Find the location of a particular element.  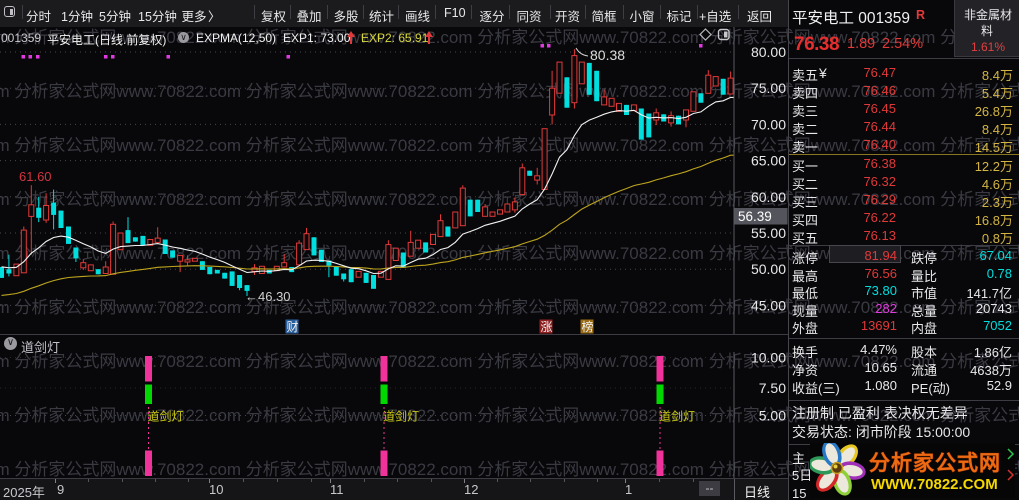

svg-text: ←46.30 is located at coordinates (268, 296).